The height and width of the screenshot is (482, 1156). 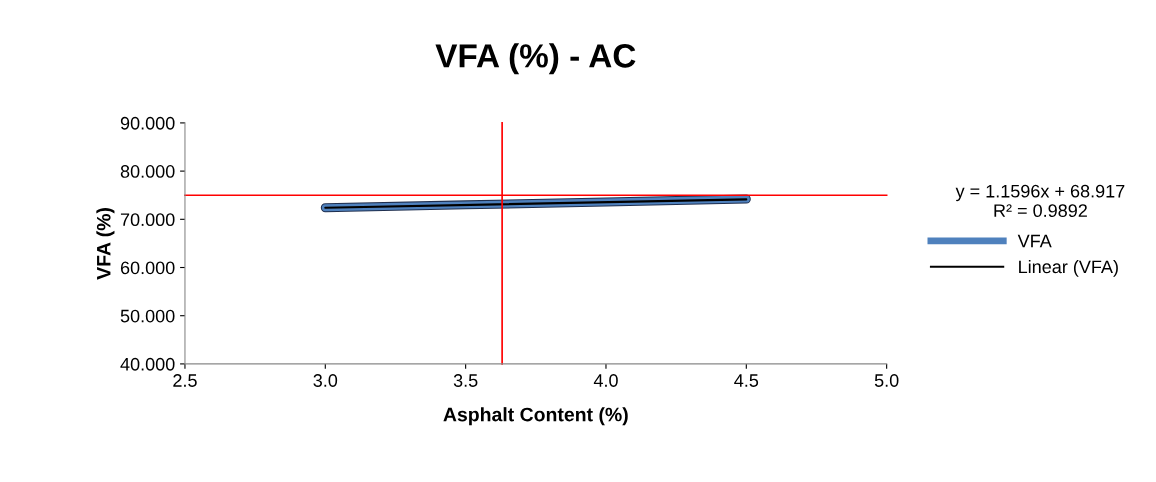 I want to click on x-tick-label: 5.0, so click(x=886, y=380).